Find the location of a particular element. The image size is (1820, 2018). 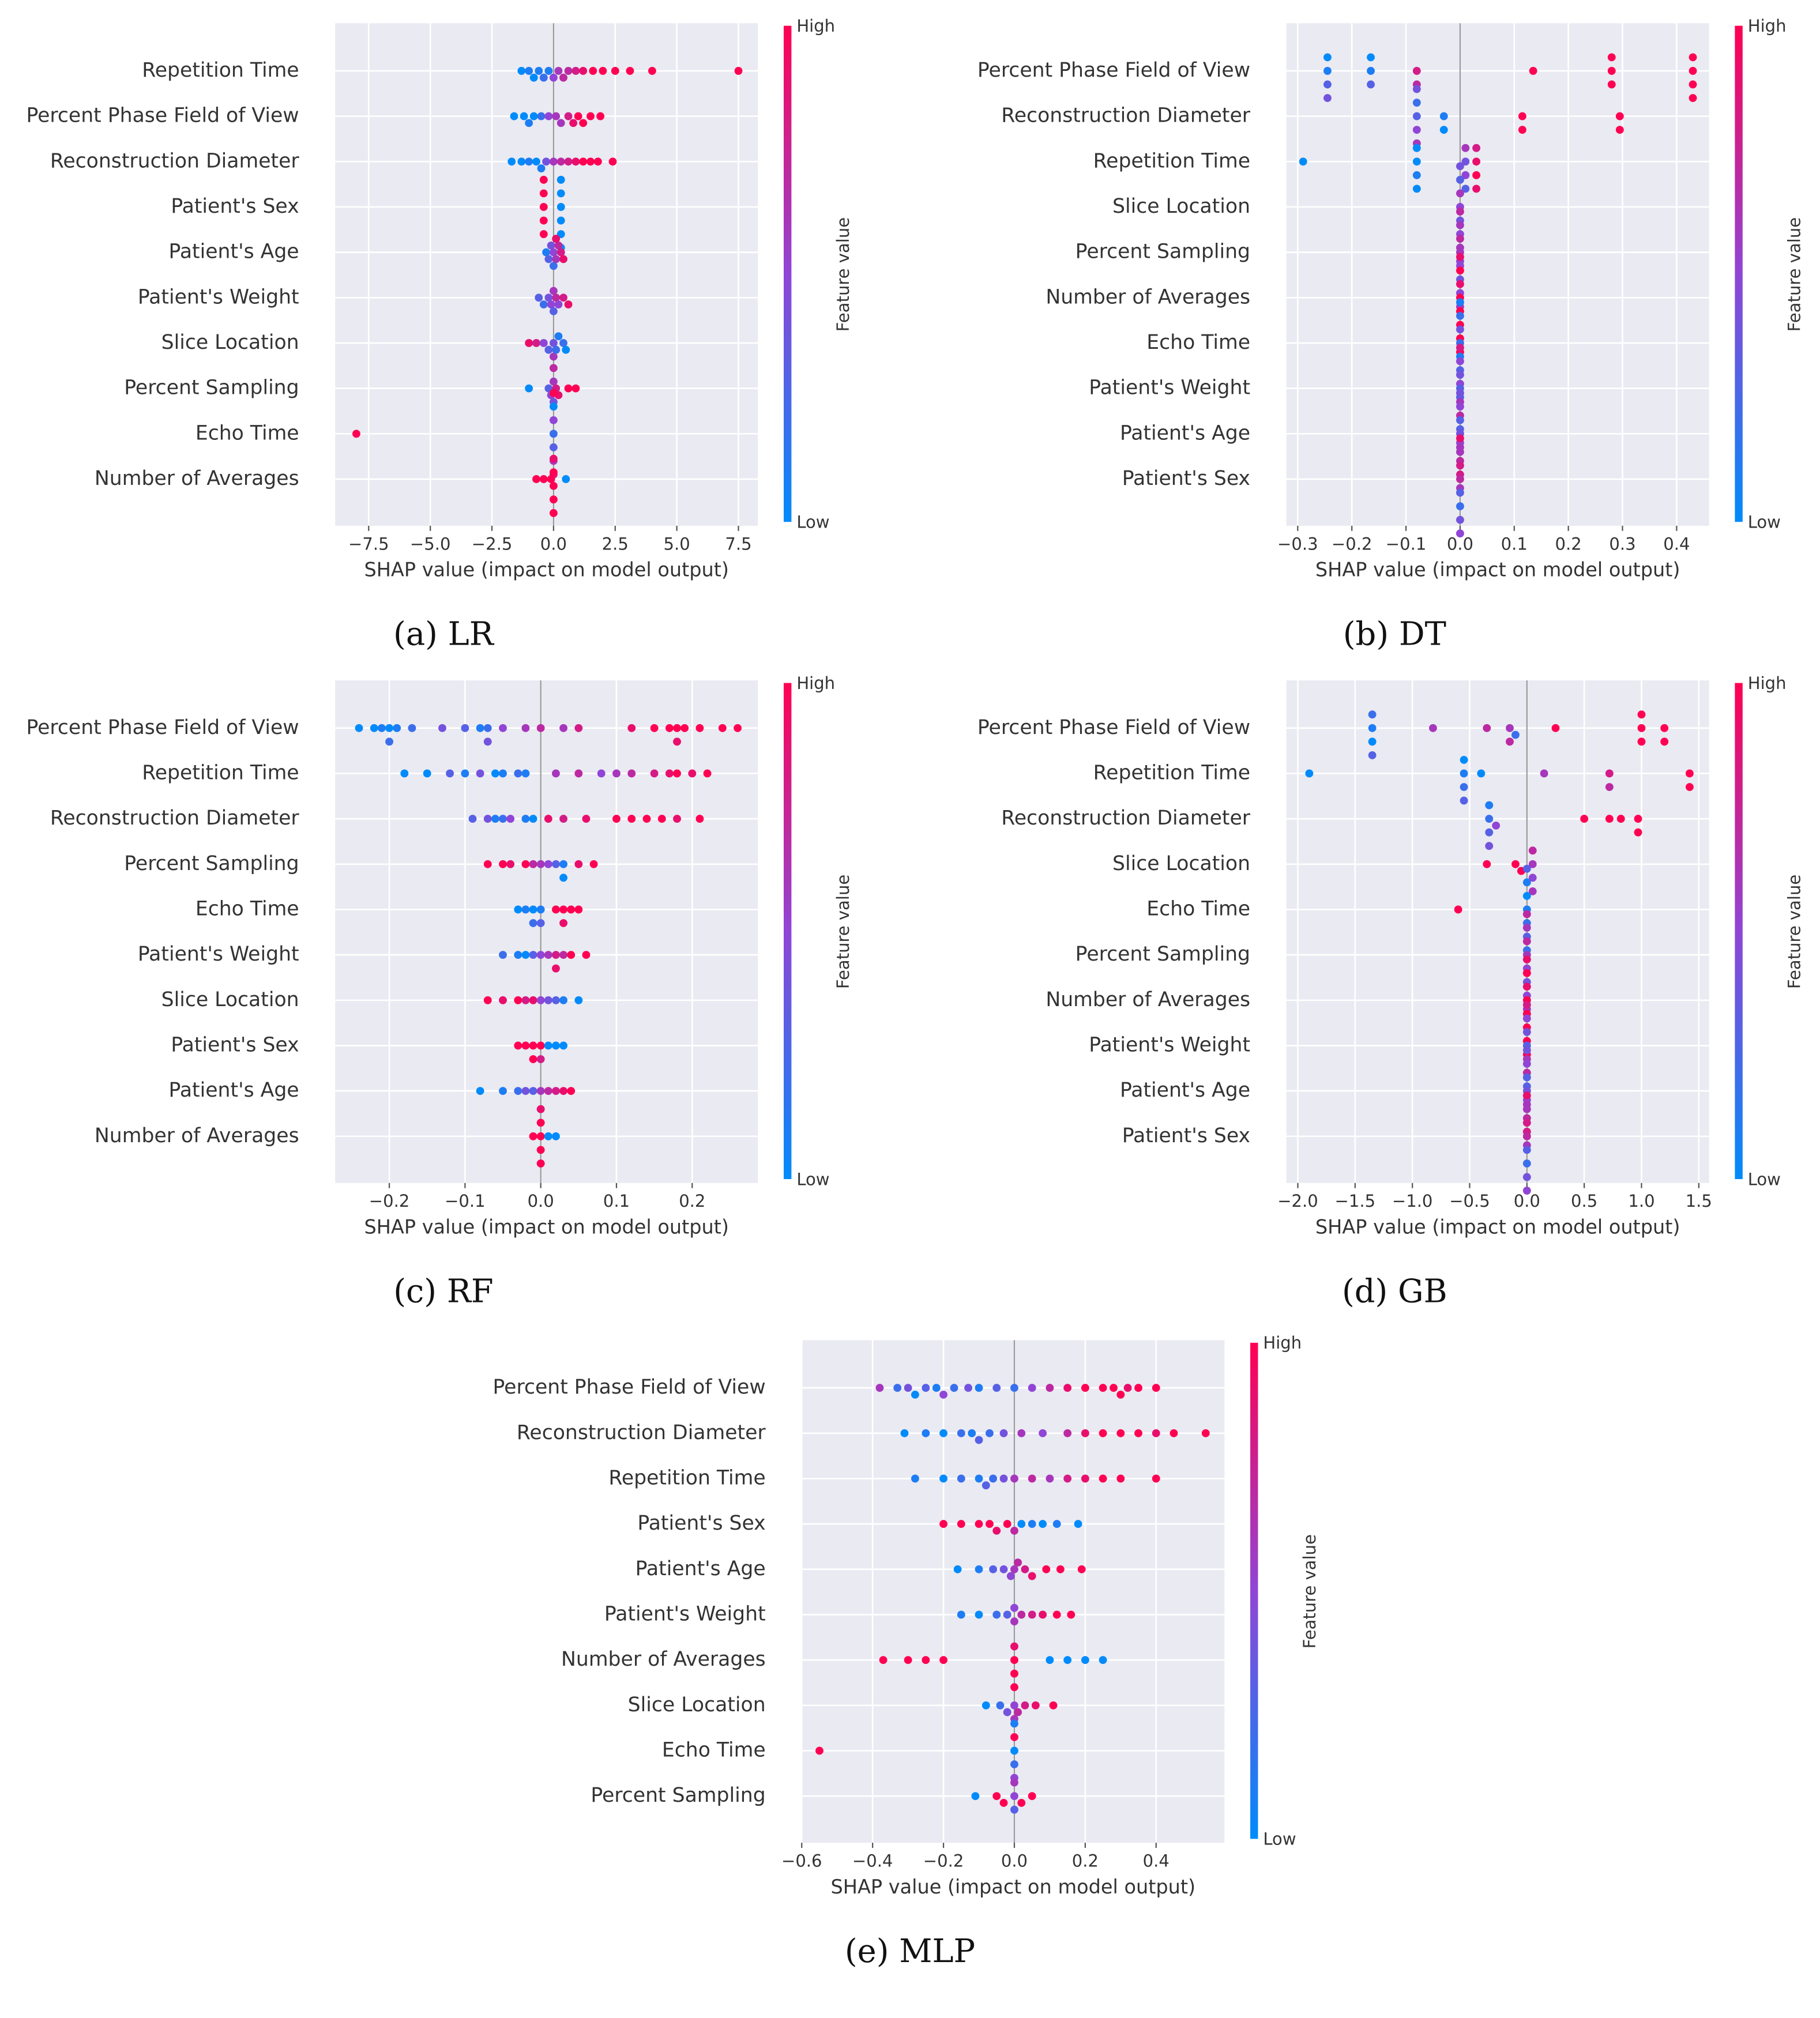

row-label: Percent Sampling is located at coordinates (678, 1795).